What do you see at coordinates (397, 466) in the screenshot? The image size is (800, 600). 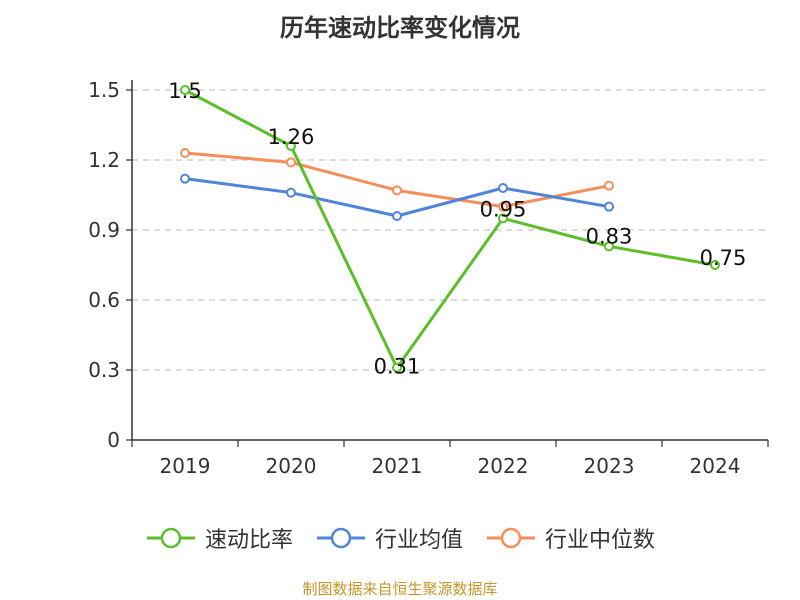 I see `x-tick-label: 2021` at bounding box center [397, 466].